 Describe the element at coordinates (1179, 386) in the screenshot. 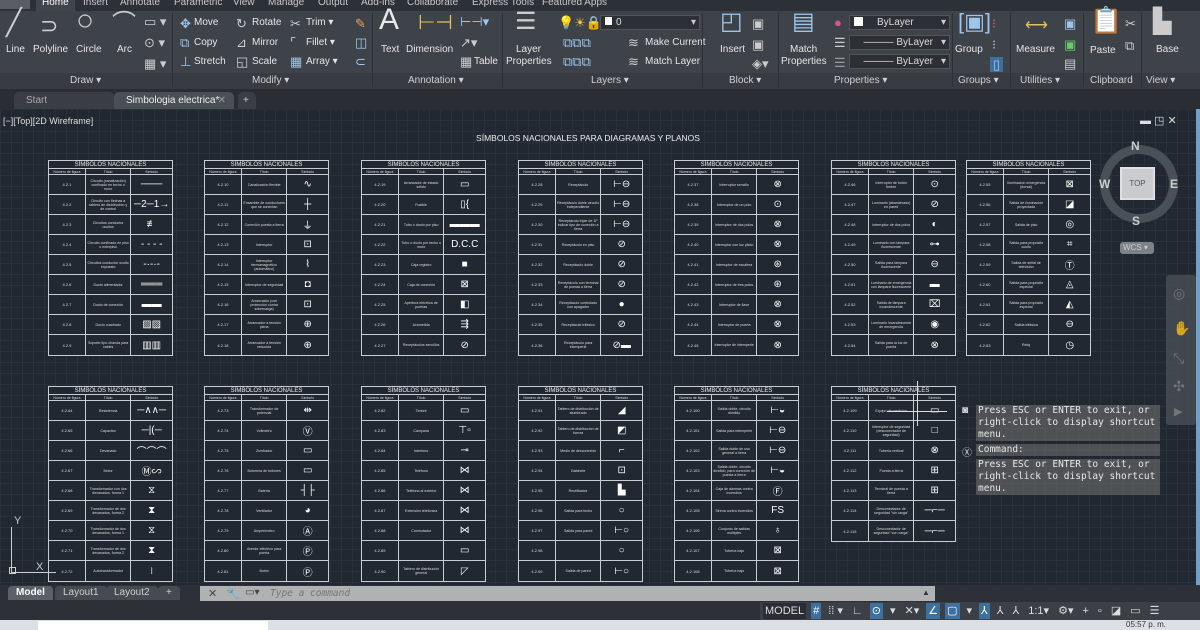

I see `orbit-icon: ✣` at that location.